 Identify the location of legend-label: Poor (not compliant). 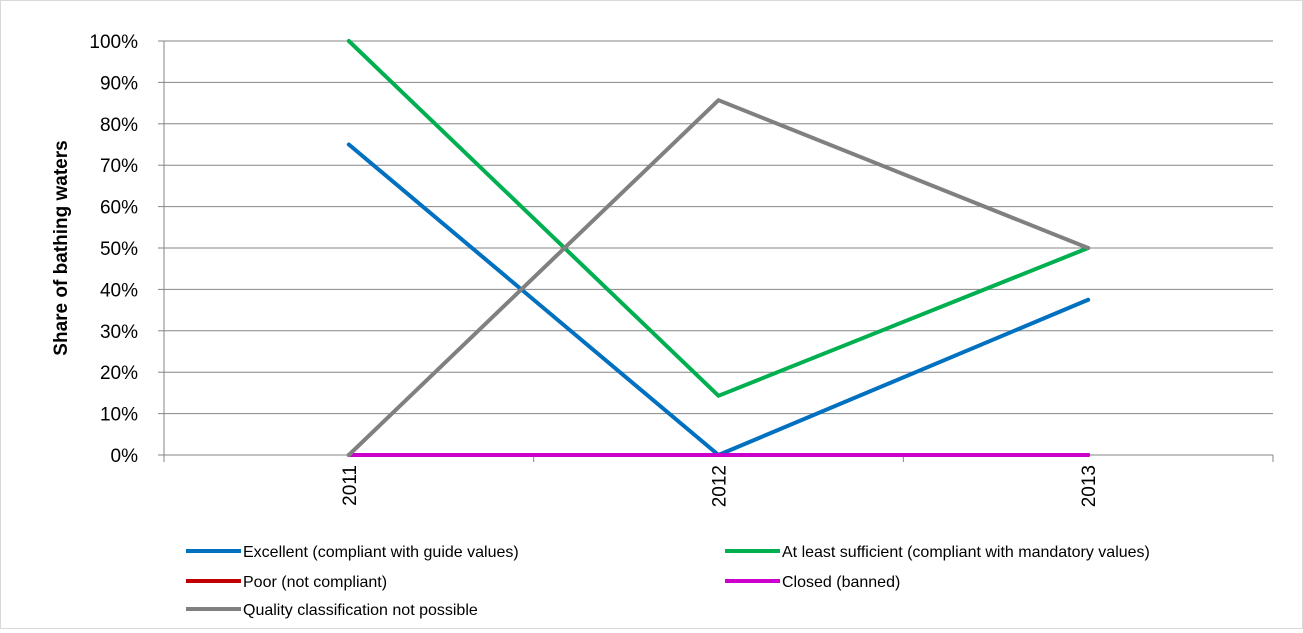
(315, 582).